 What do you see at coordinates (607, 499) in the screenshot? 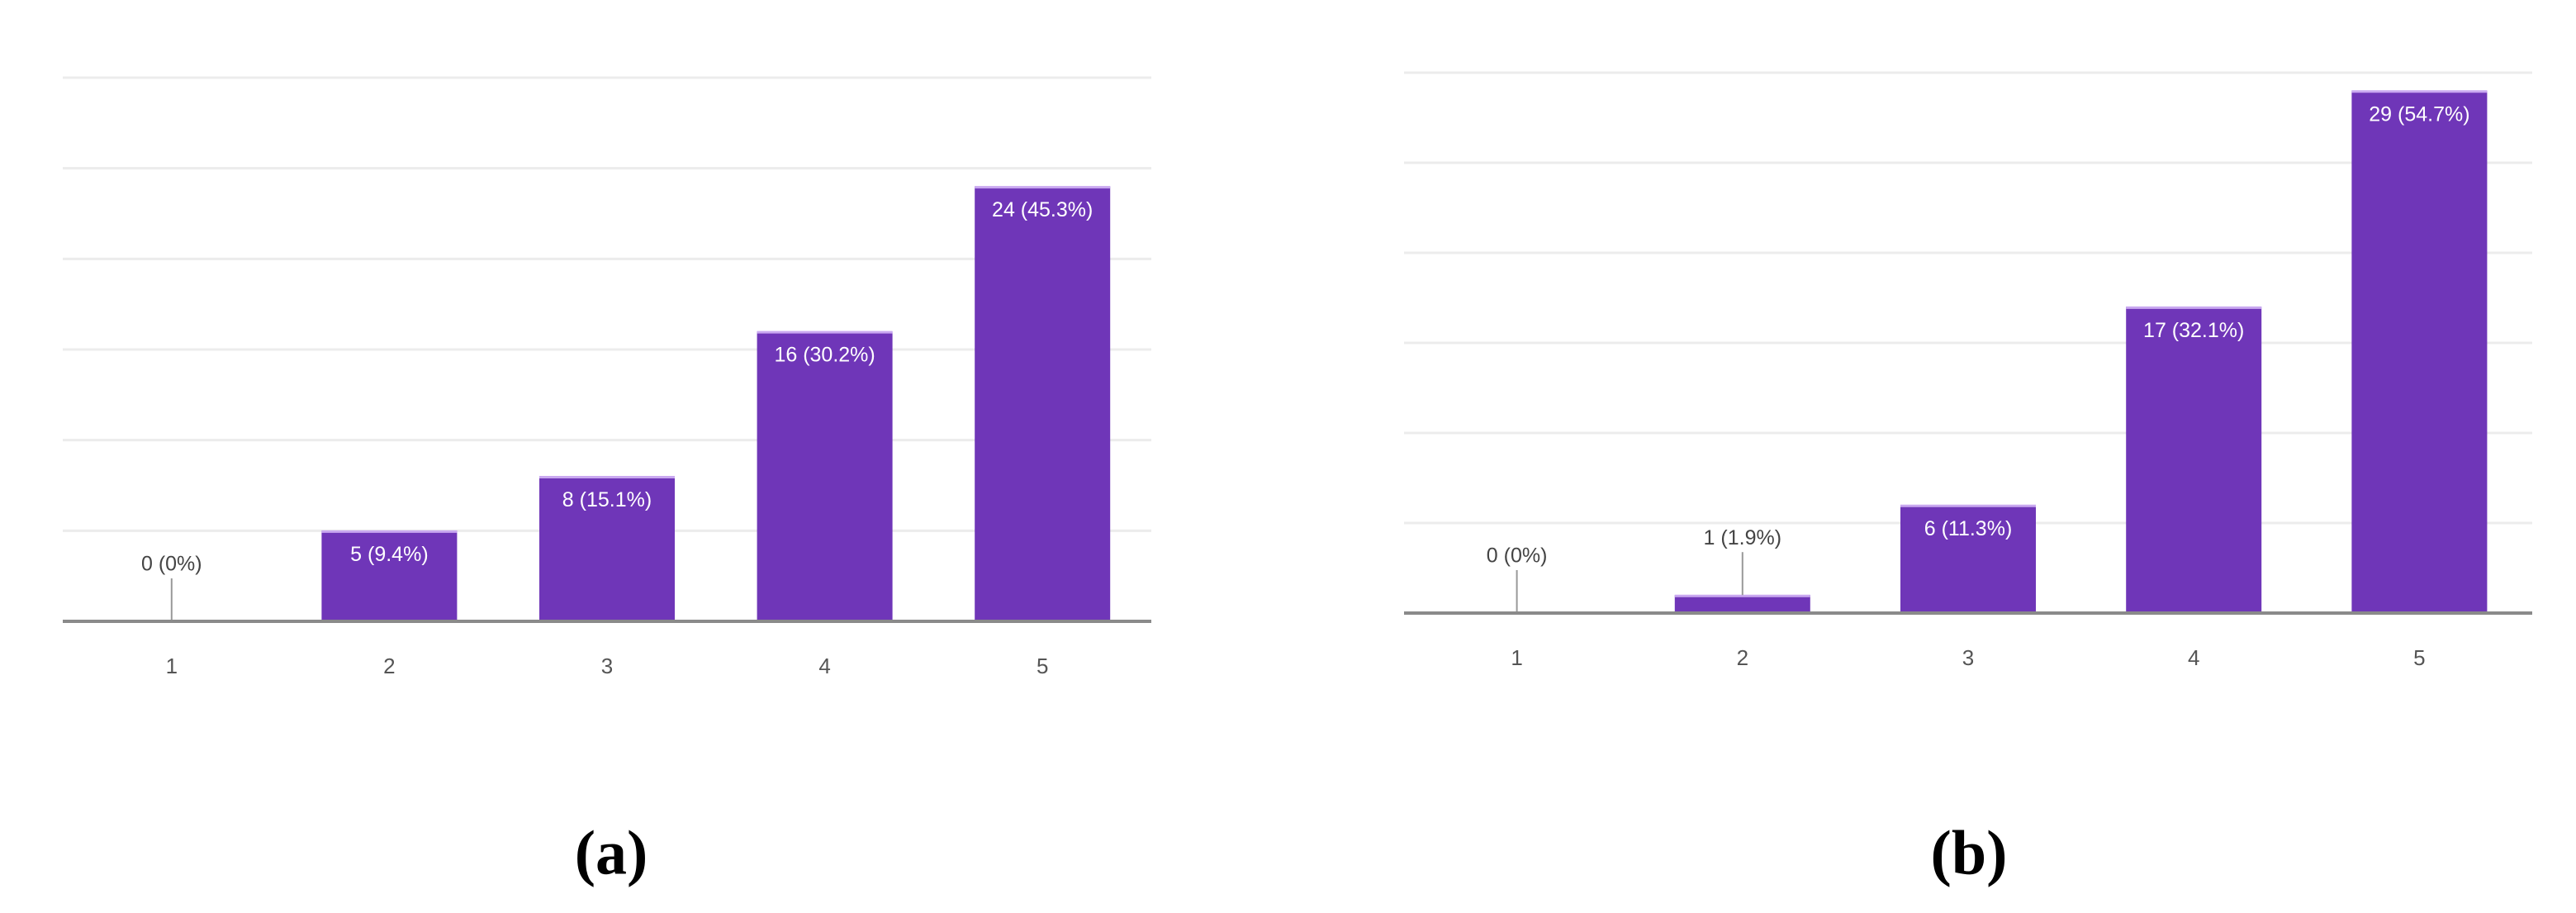
I see `value-label: 8 (15.1%)` at bounding box center [607, 499].